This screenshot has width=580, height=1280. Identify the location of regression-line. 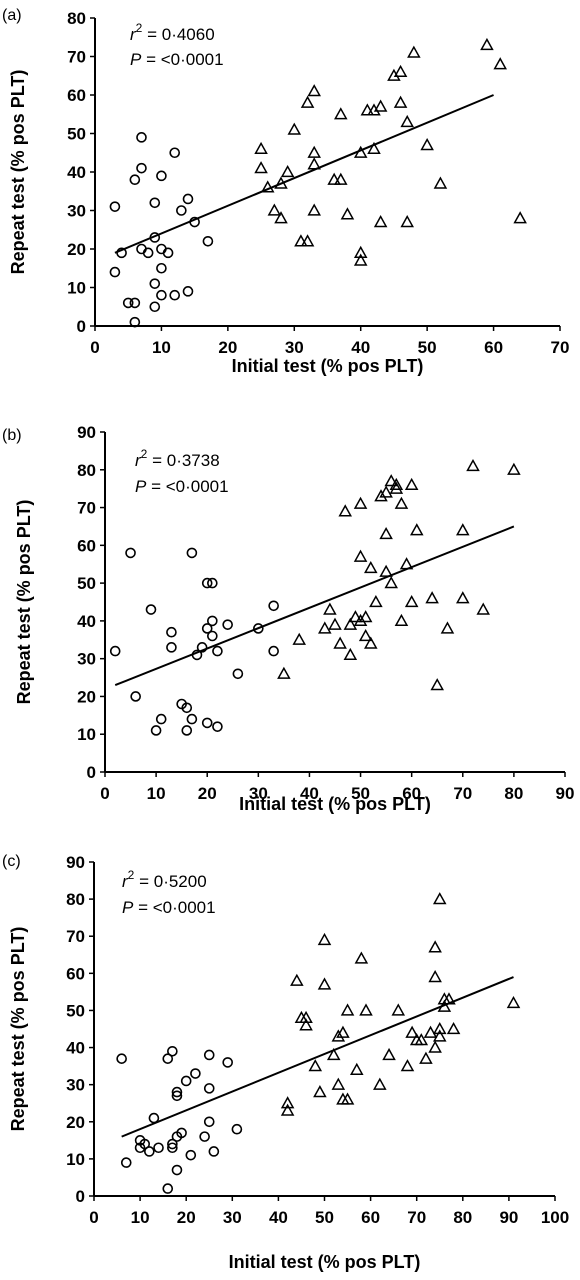
(314, 606).